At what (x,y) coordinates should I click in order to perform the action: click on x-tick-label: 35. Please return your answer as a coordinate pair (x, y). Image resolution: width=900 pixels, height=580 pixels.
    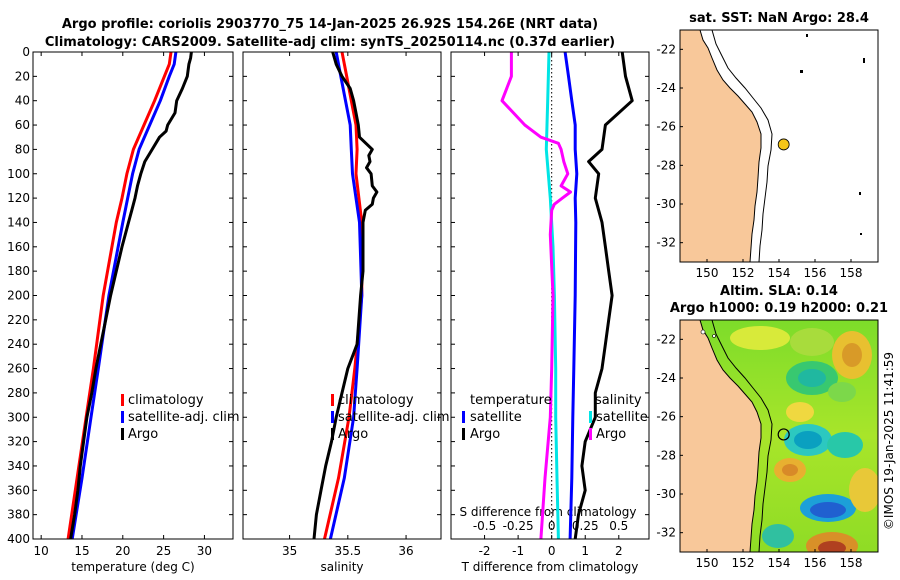
    Looking at the image, I should click on (289, 551).